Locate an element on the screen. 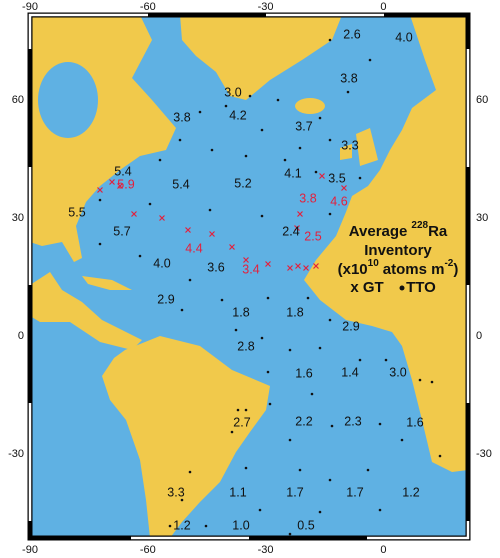  inventory-label: 3.4 is located at coordinates (250, 269).